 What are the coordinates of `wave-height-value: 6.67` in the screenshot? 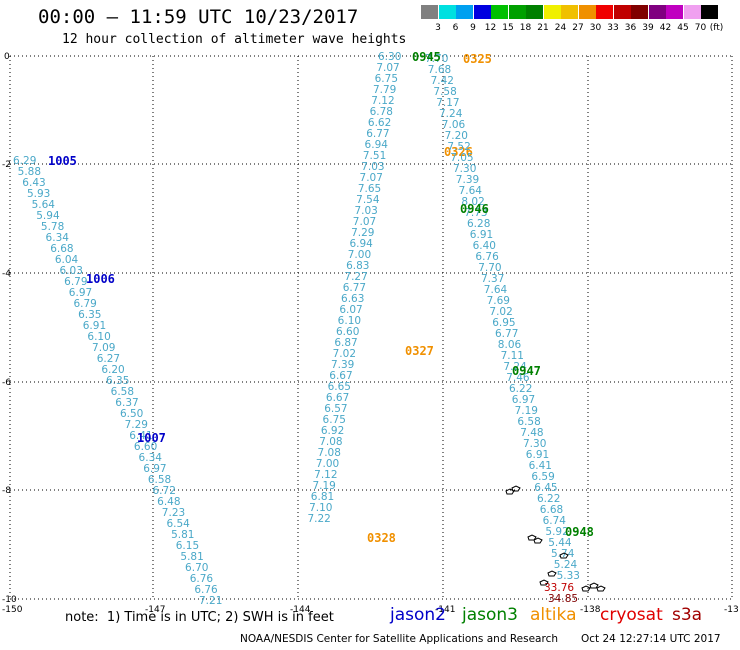 It's located at (340, 376).